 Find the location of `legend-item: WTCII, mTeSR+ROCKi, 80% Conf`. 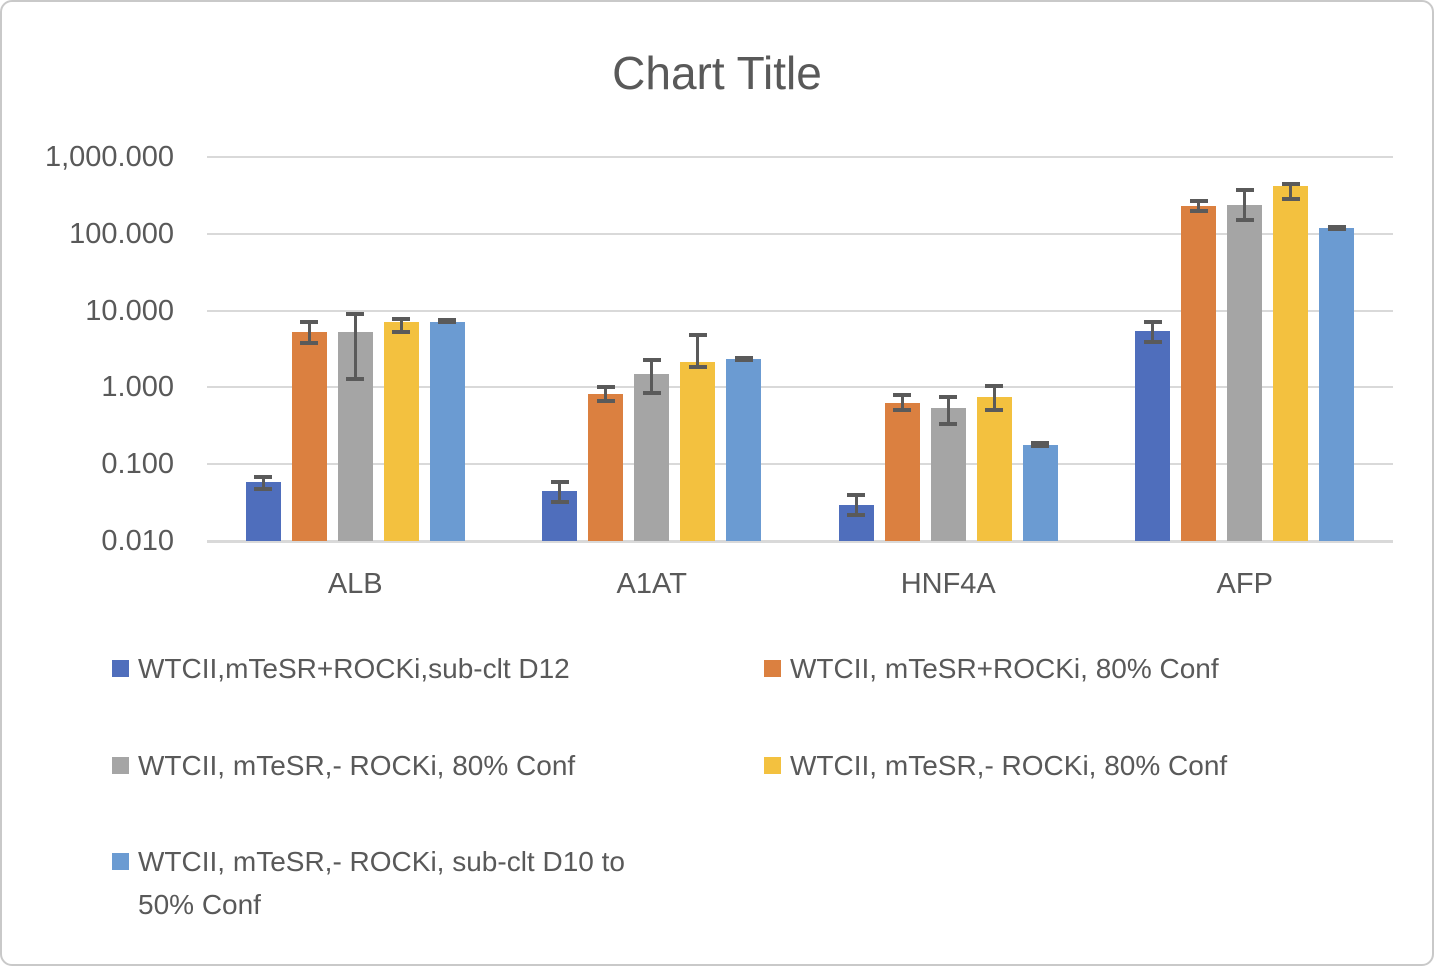

legend-item: WTCII, mTeSR+ROCKi, 80% Conf is located at coordinates (991, 668).